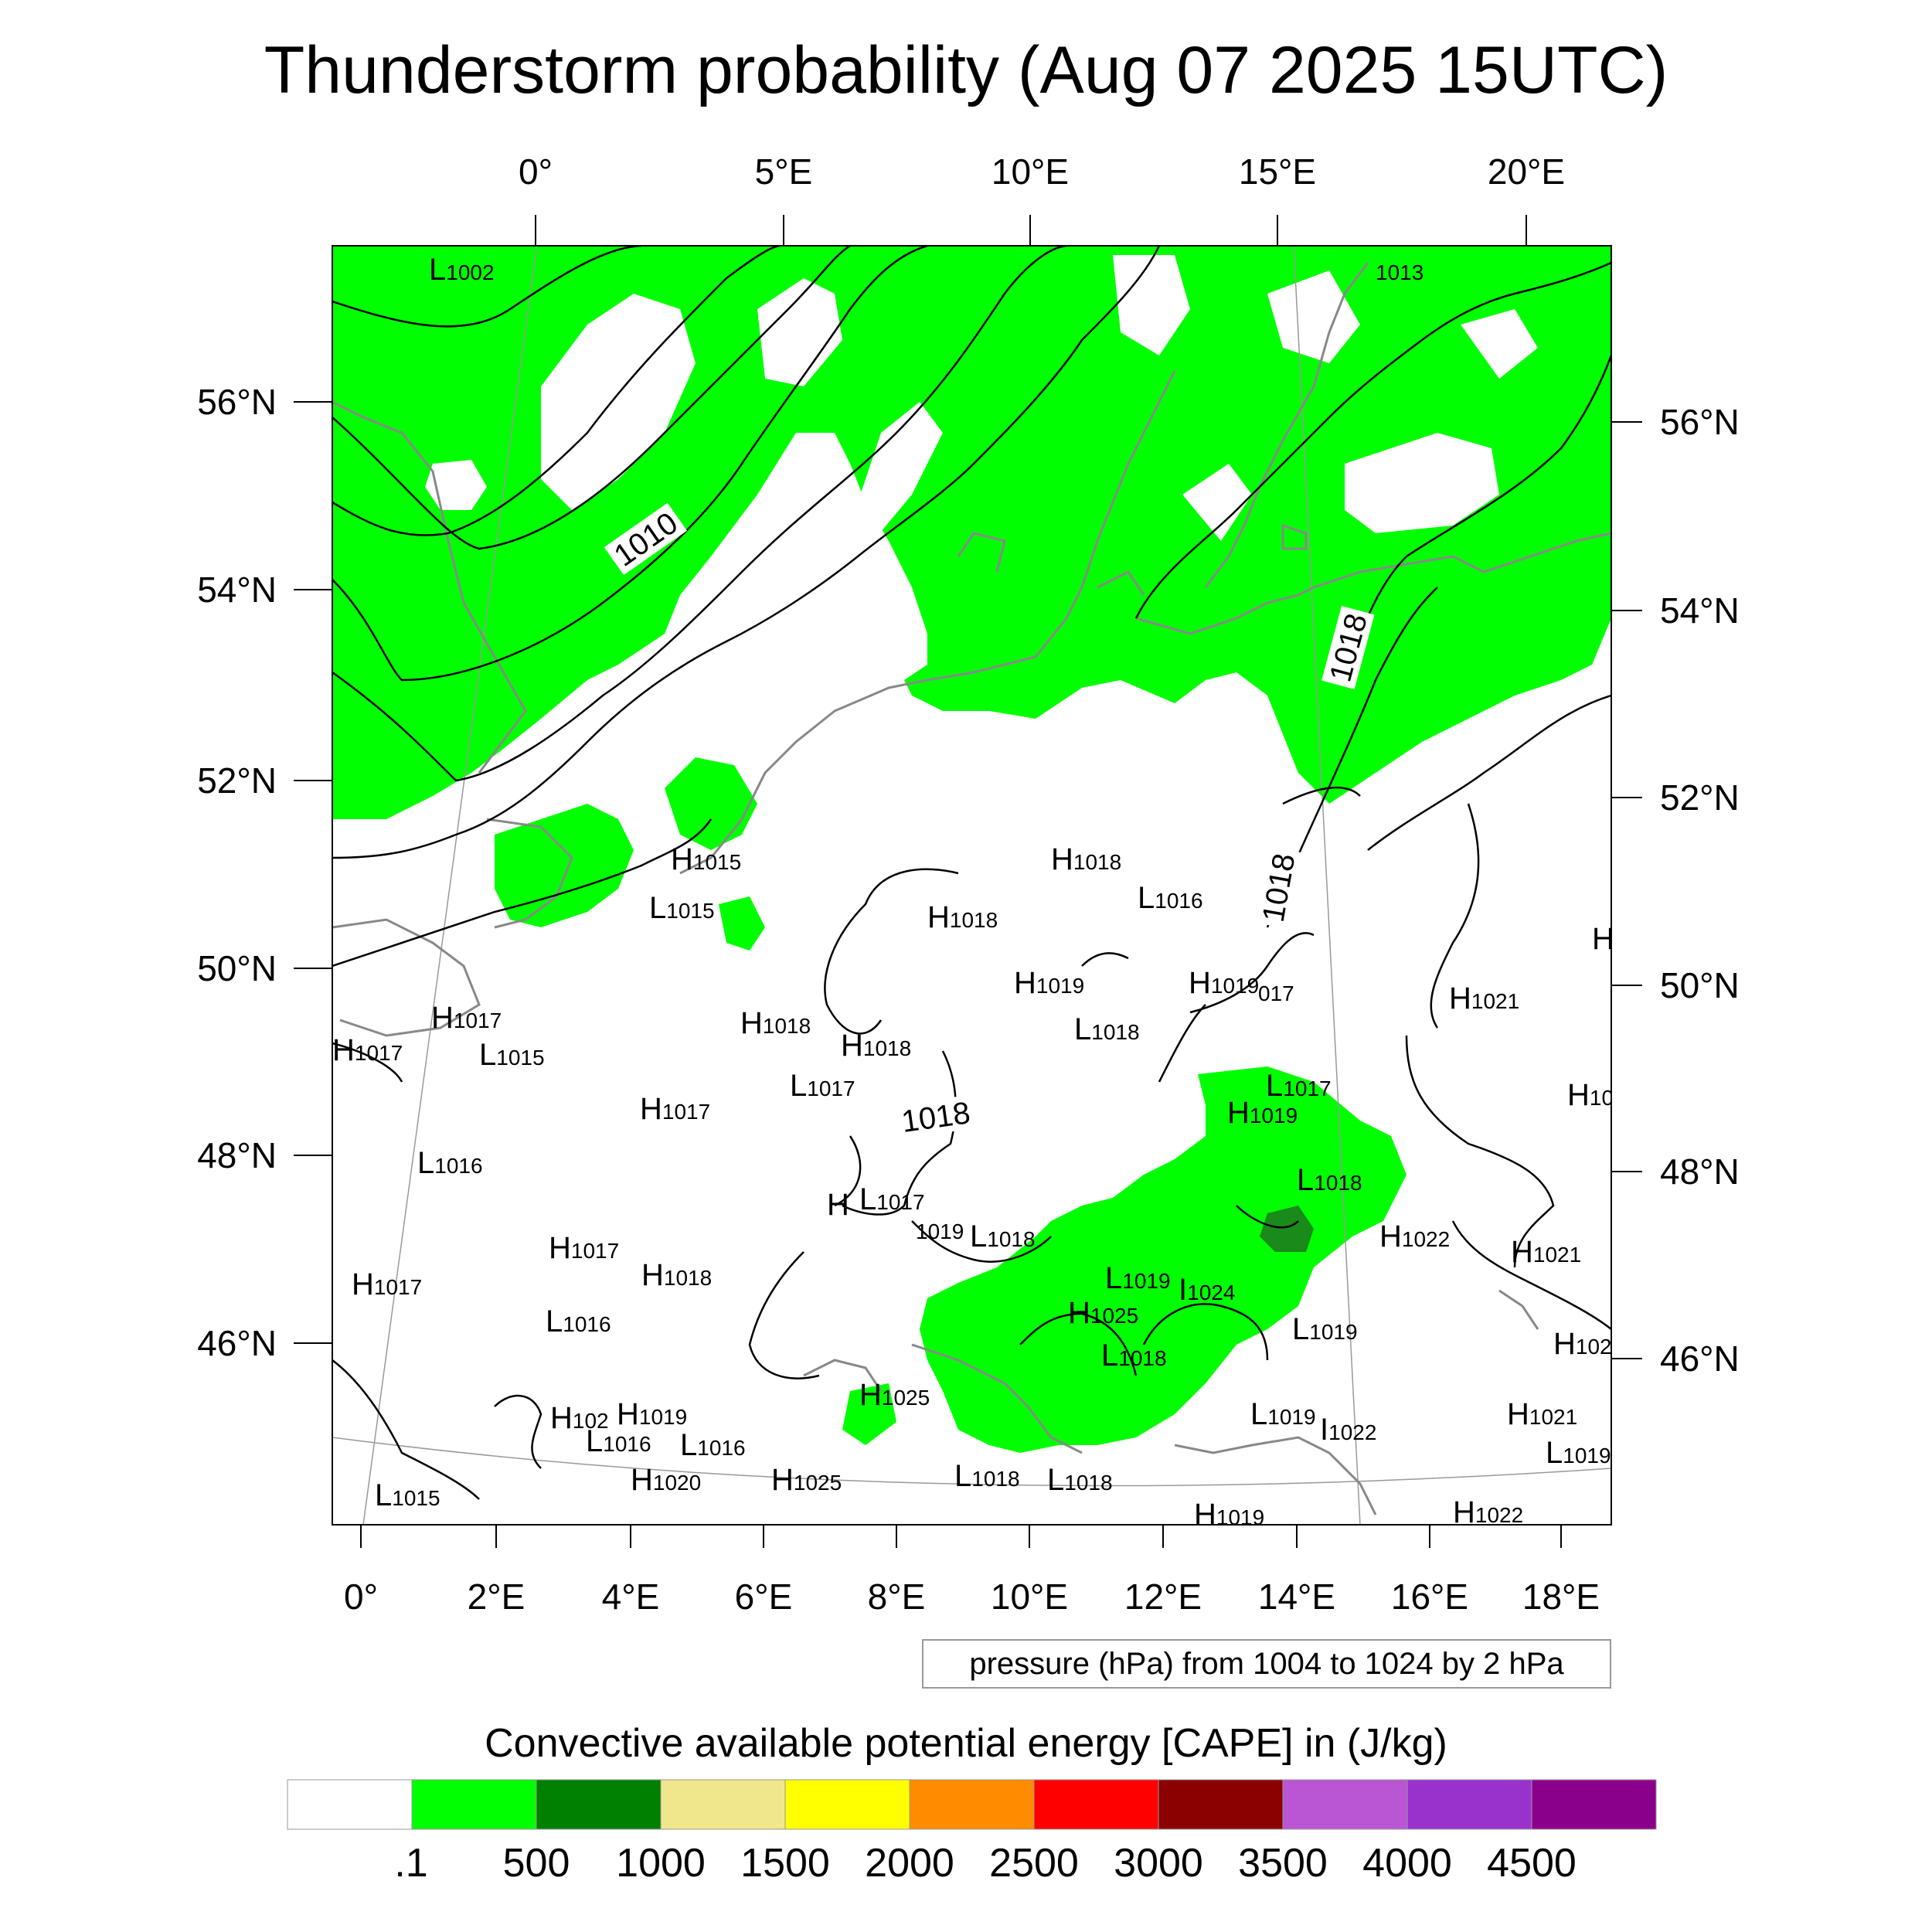 The image size is (1932, 1932). What do you see at coordinates (822, 1086) in the screenshot?
I see `pressure-center-label: L1017` at bounding box center [822, 1086].